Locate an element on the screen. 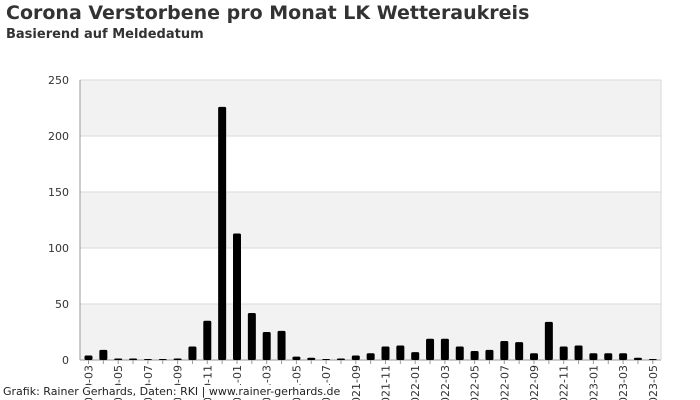 This screenshot has width=700, height=400. x-tick-label: 2023-03 is located at coordinates (623, 382).